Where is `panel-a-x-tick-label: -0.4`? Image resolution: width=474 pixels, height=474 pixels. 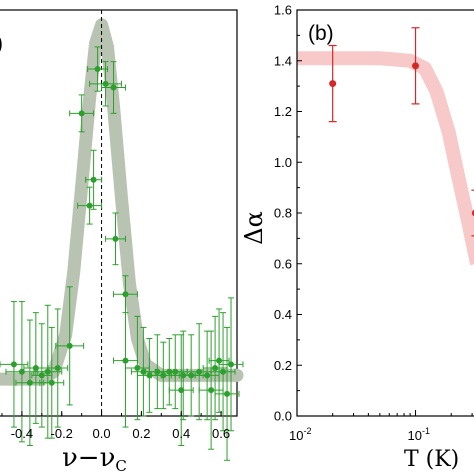 panel-a-x-tick-label: -0.4 is located at coordinates (22, 433).